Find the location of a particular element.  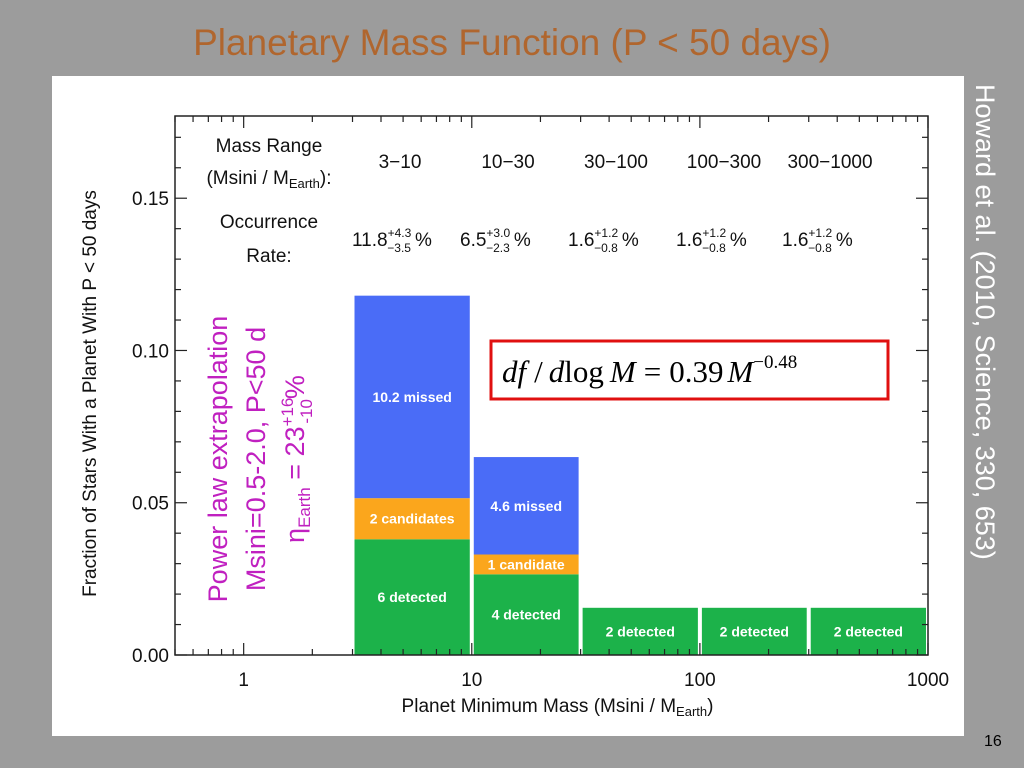

bar-label-detected-0: 6 detected is located at coordinates (412, 597).